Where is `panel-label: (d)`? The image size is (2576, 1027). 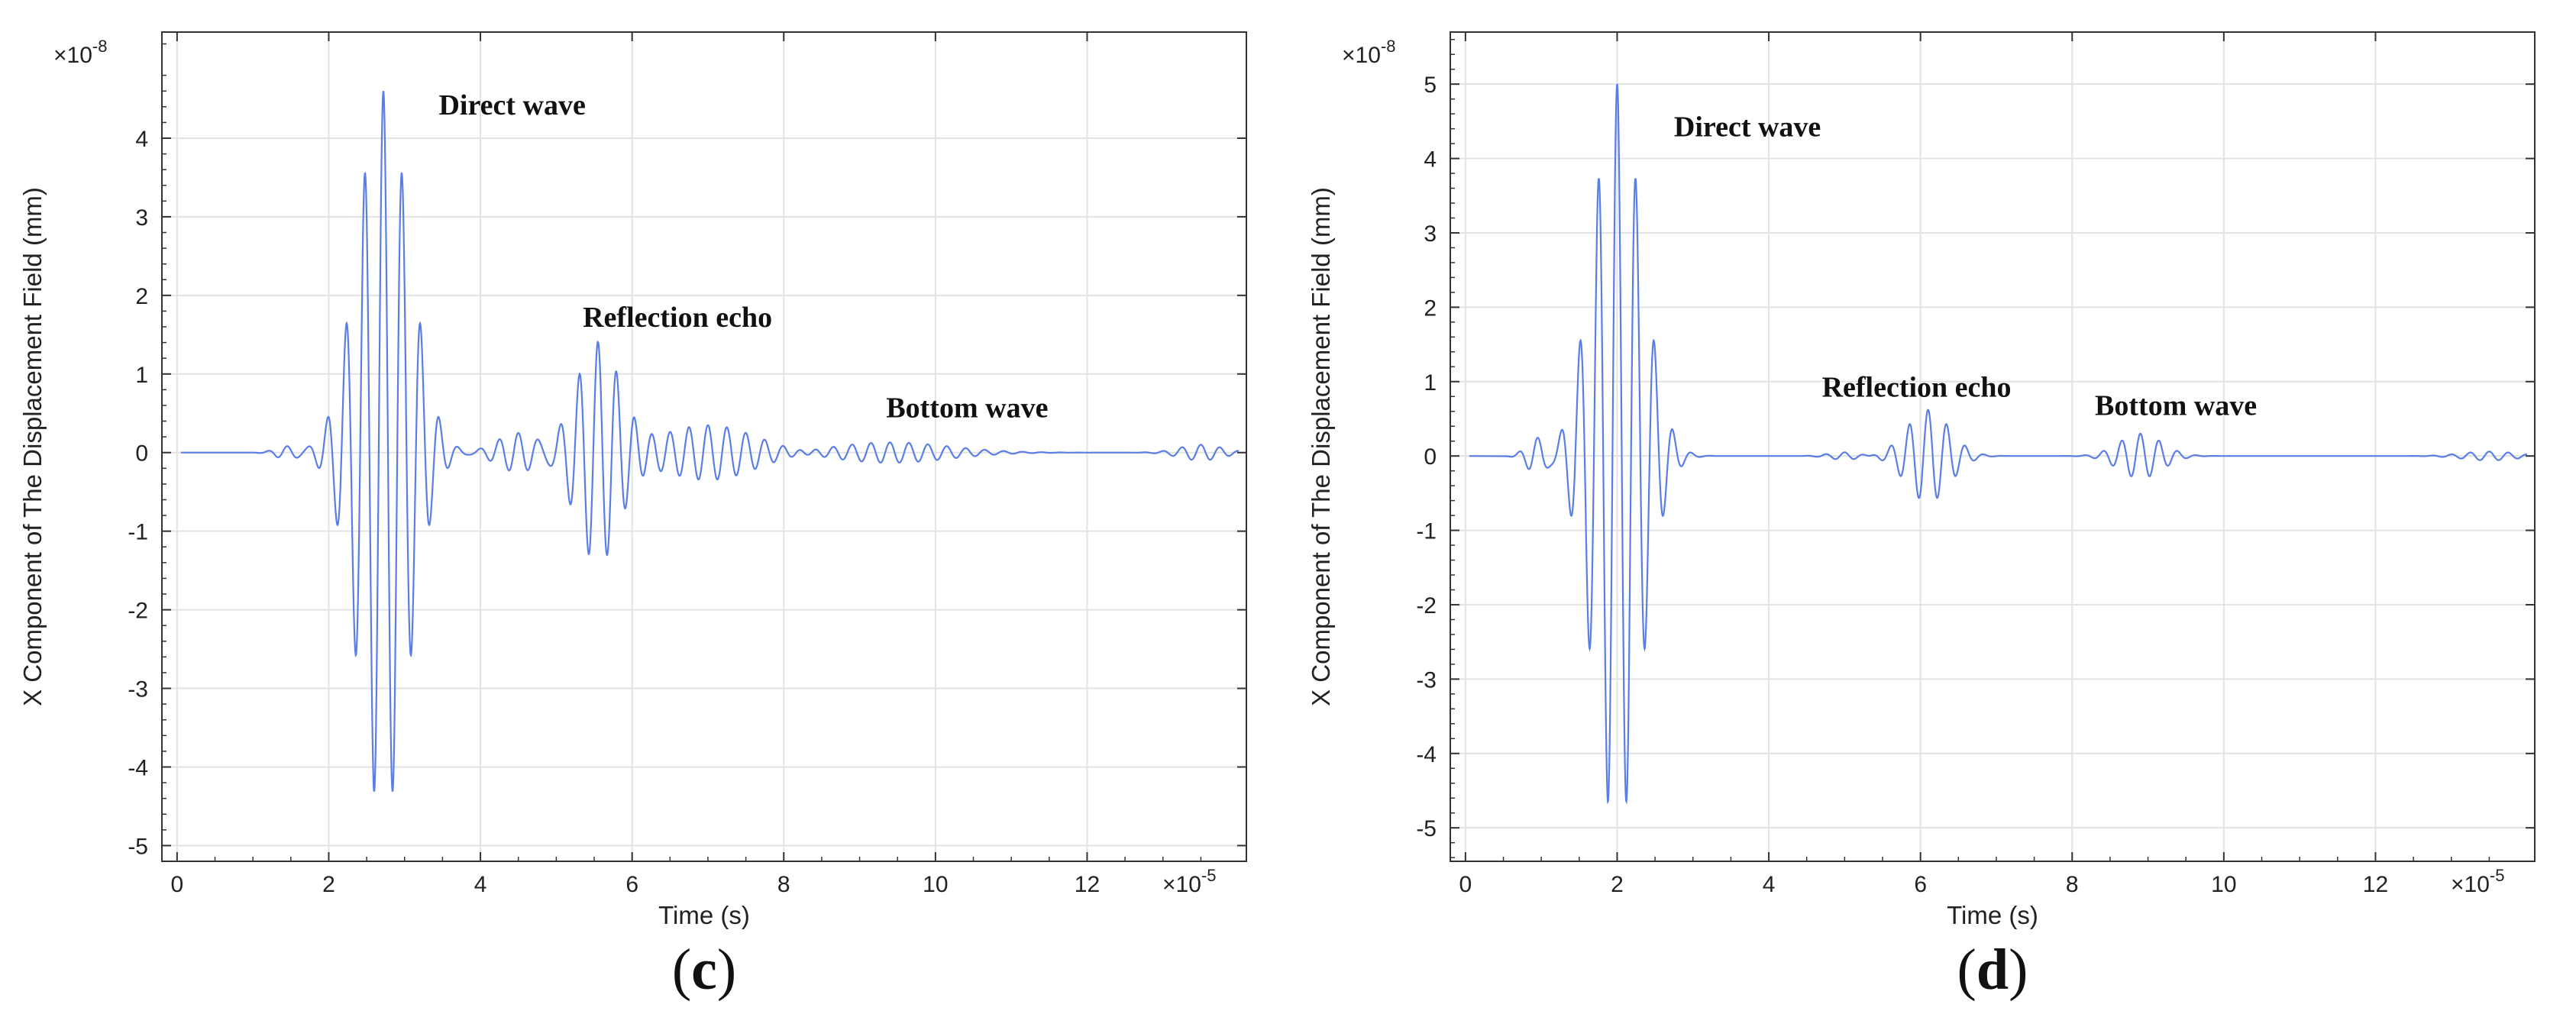 panel-label: (d) is located at coordinates (1992, 970).